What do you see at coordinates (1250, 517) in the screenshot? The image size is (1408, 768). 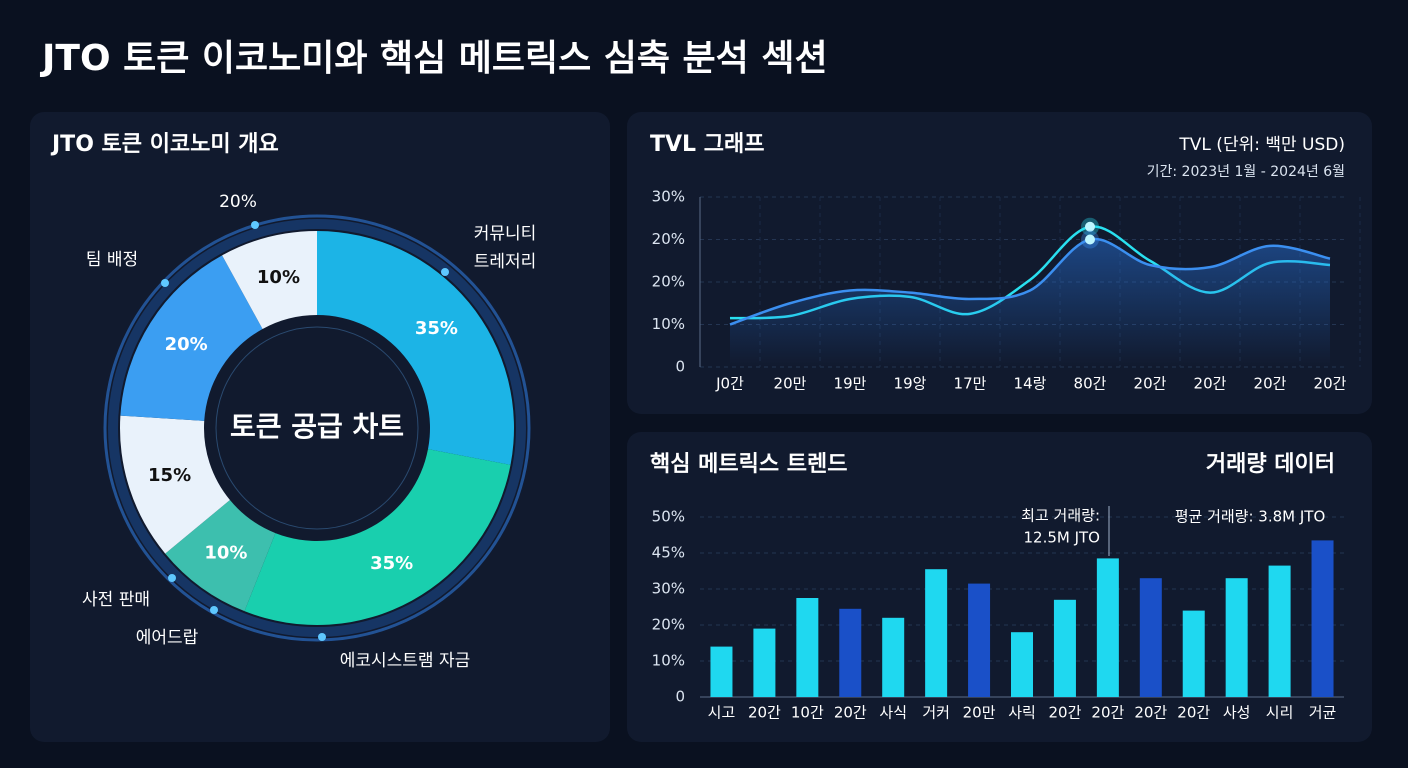 I see `annotation: 평균 거래량: 3.8M JTO` at bounding box center [1250, 517].